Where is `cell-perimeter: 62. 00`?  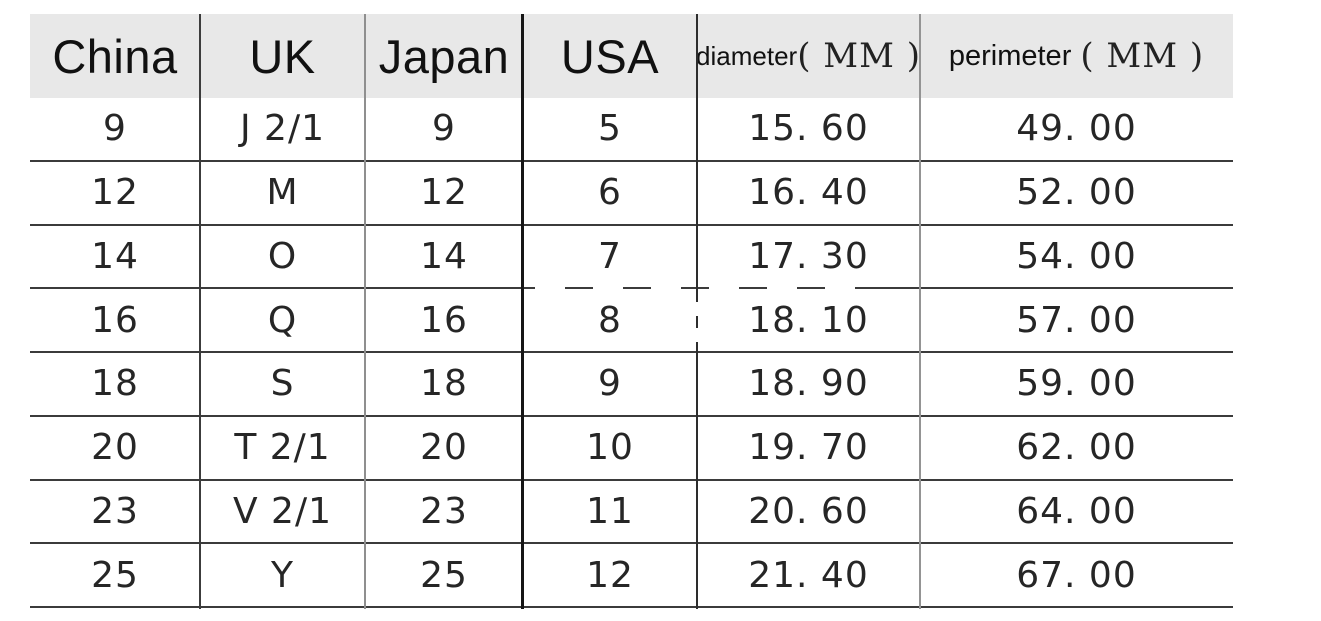
cell-perimeter: 62. 00 is located at coordinates (1076, 448).